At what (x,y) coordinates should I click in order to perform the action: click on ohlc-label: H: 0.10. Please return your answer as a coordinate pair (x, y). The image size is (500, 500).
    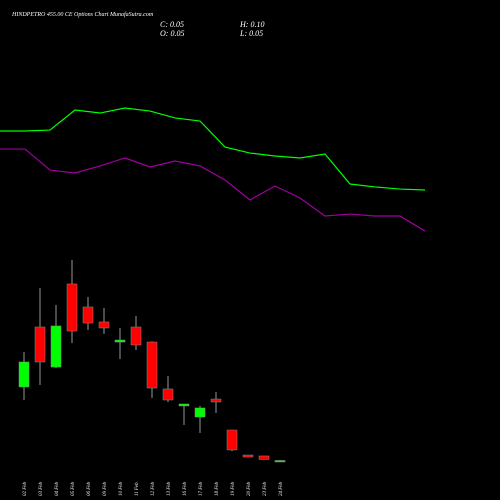
    Looking at the image, I should click on (251, 24).